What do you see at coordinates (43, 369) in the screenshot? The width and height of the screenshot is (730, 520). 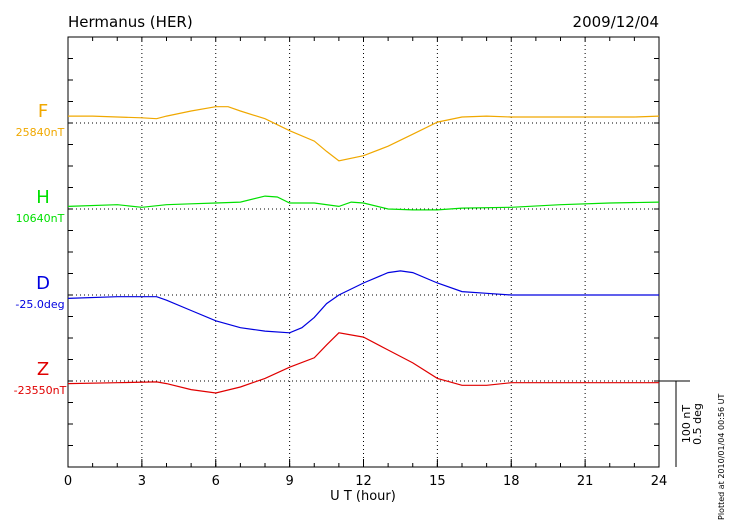 I see `series-name: Z` at bounding box center [43, 369].